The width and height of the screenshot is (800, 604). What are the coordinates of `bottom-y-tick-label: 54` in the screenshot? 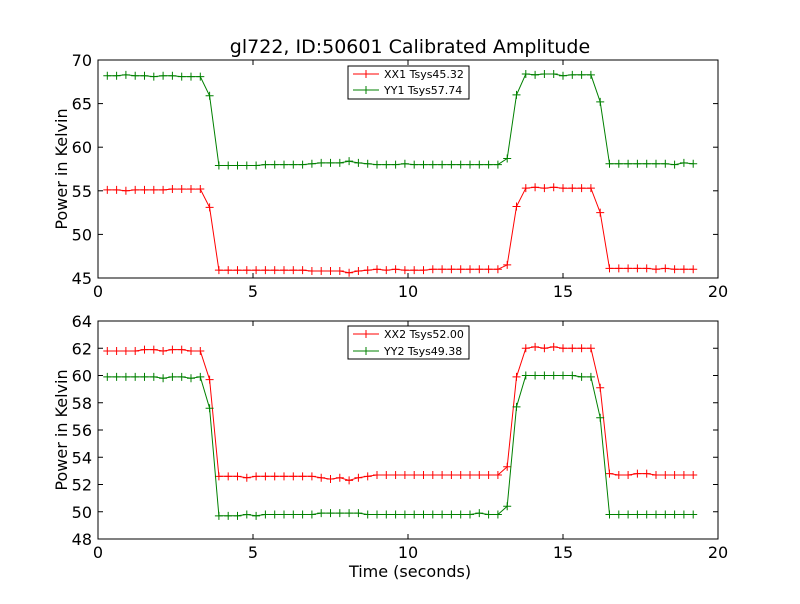 It's located at (82, 457).